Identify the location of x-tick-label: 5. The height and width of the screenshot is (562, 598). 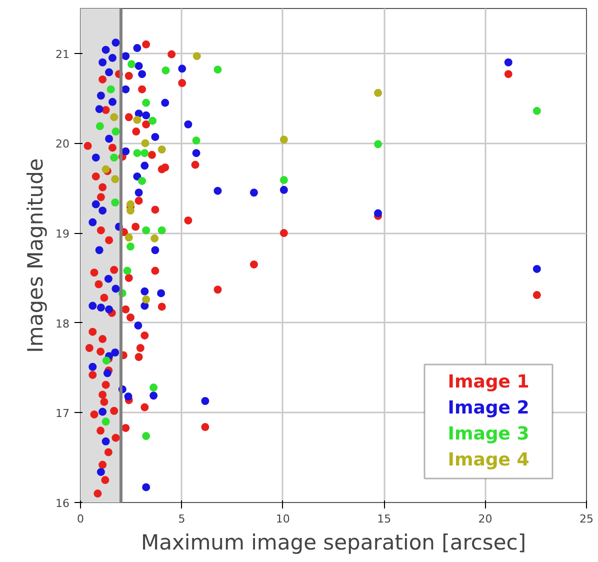
(182, 519).